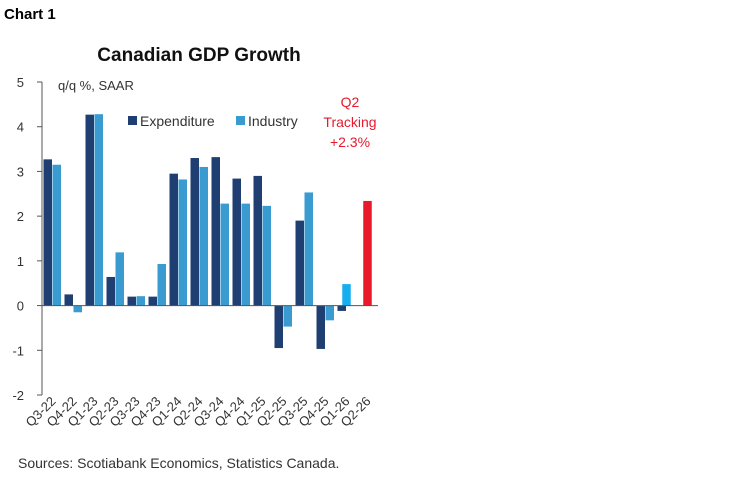 This screenshot has height=483, width=748. I want to click on q2-tracking-annotation: Q2 Tracking +2.3%, so click(349, 122).